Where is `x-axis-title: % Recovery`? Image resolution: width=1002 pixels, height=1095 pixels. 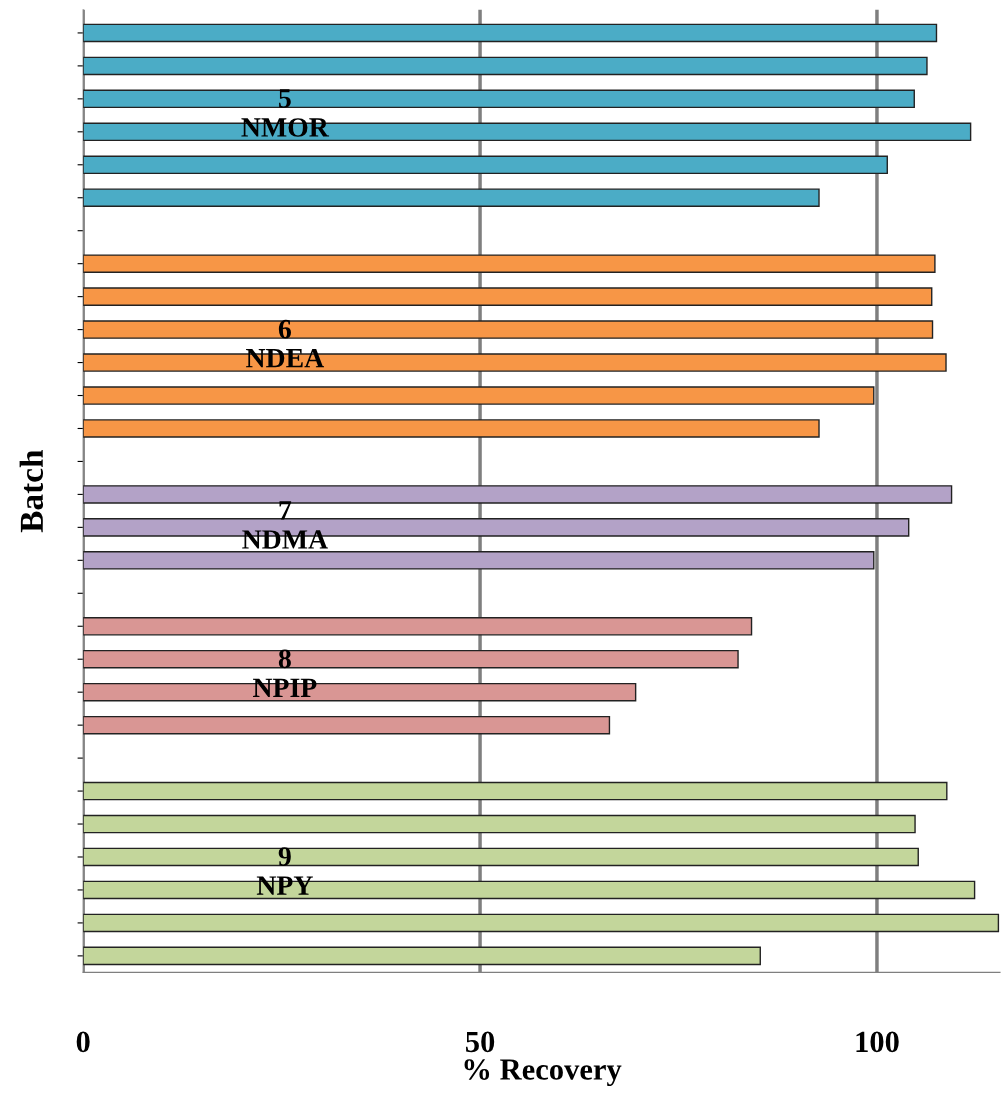 x-axis-title: % Recovery is located at coordinates (543, 1073).